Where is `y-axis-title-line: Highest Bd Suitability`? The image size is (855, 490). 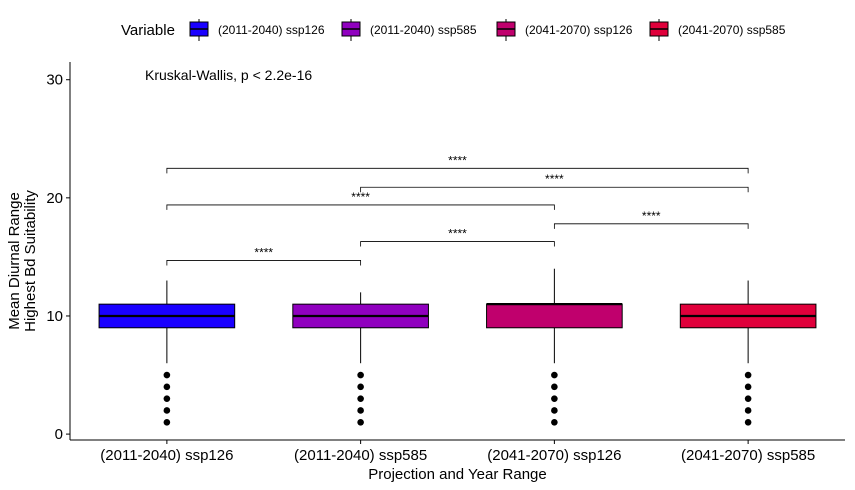 y-axis-title-line: Highest Bd Suitability is located at coordinates (30, 261).